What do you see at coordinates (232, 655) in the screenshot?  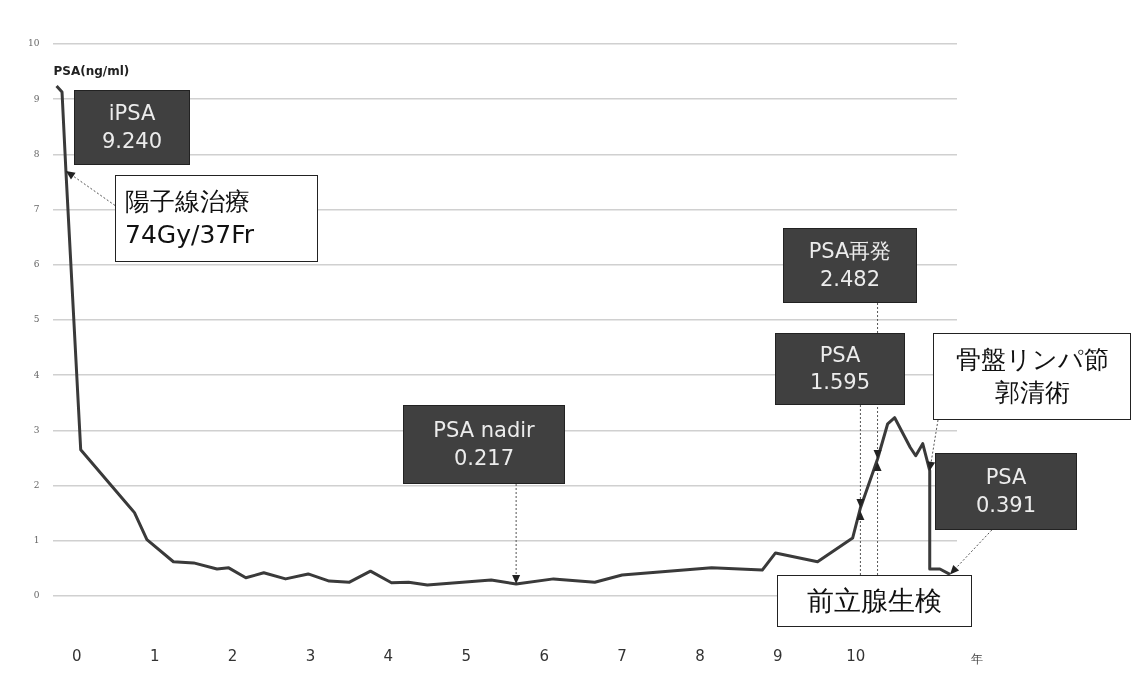 I see `x-tick-label: 2` at bounding box center [232, 655].